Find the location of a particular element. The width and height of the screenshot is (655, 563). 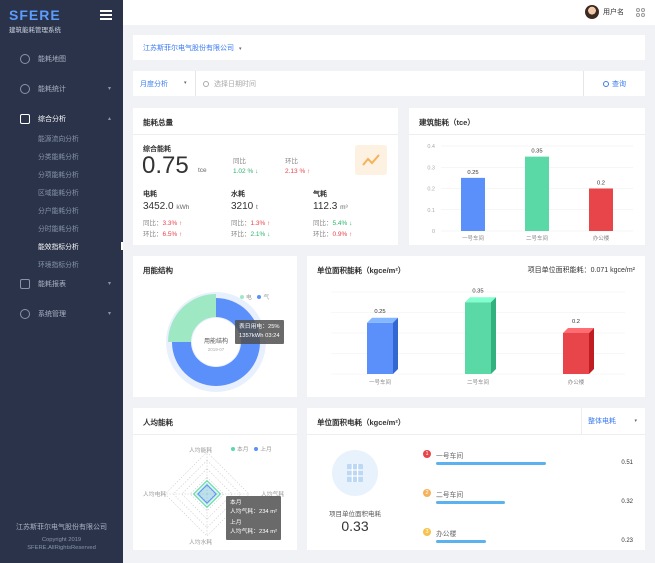

submenu-item: 能源流向分析 is located at coordinates (58, 139).